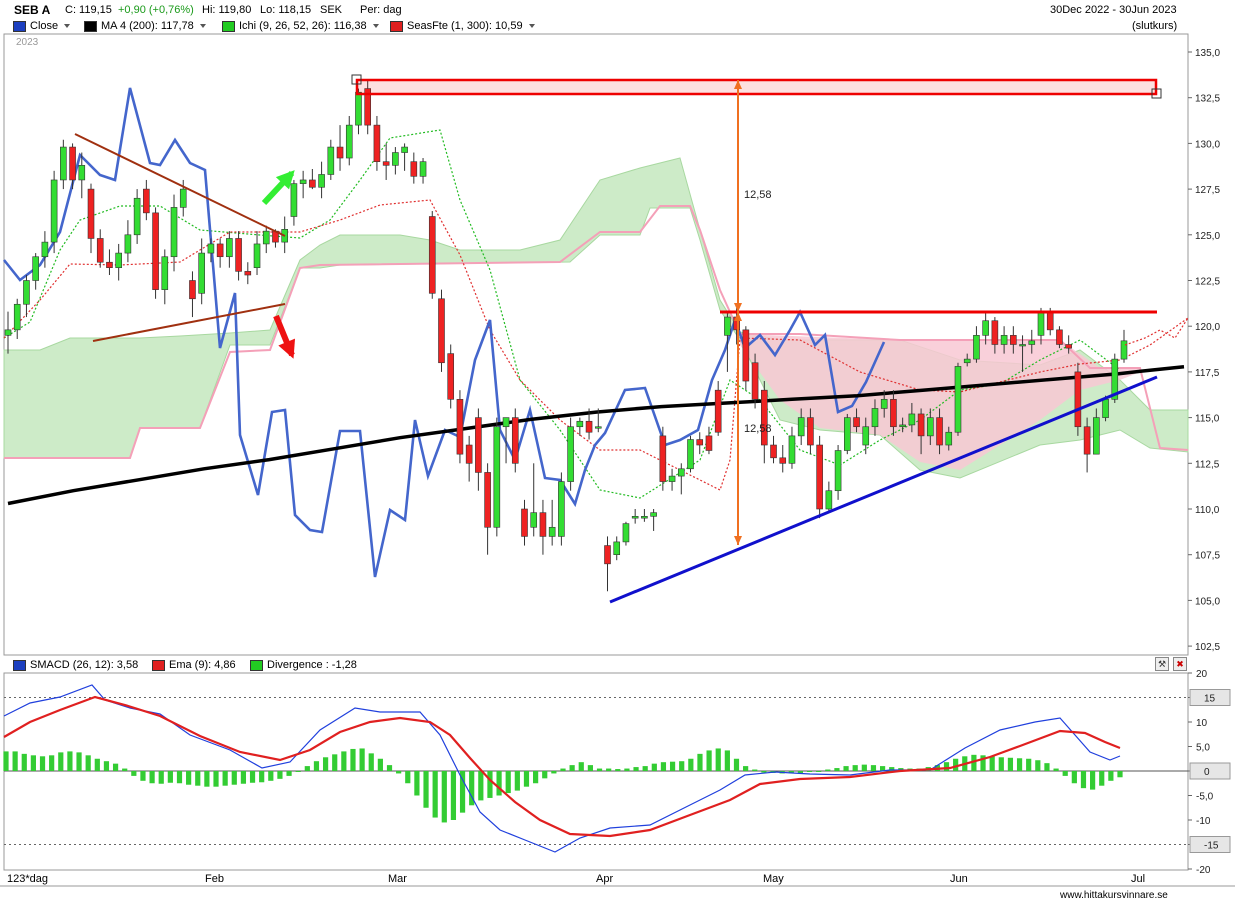 This screenshot has width=1235, height=902. What do you see at coordinates (286, 10) in the screenshot?
I see `low-value: Lo: 118,15` at bounding box center [286, 10].